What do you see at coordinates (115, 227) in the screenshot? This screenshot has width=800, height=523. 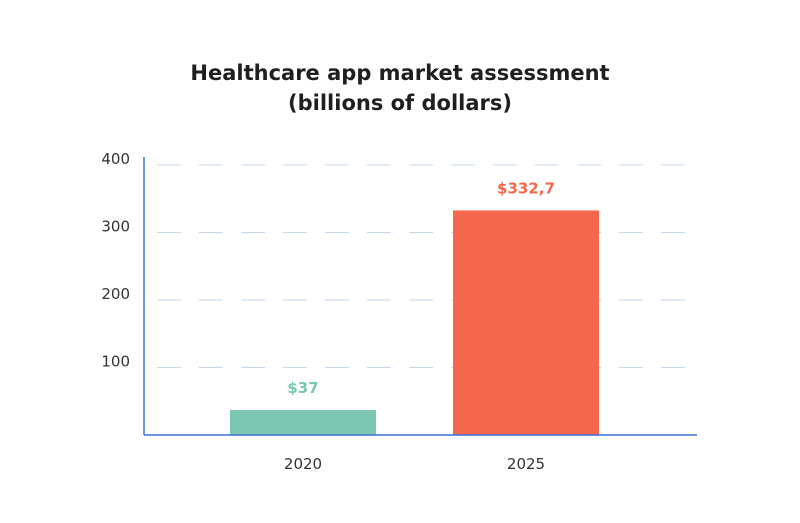 I see `y-tick-label-300: 300` at bounding box center [115, 227].